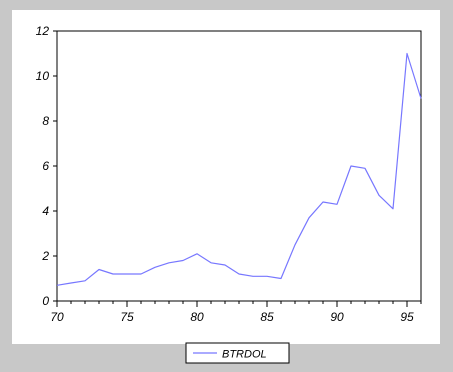 The image size is (453, 372). Describe the element at coordinates (127, 317) in the screenshot. I see `x-tick-label: 75` at that location.